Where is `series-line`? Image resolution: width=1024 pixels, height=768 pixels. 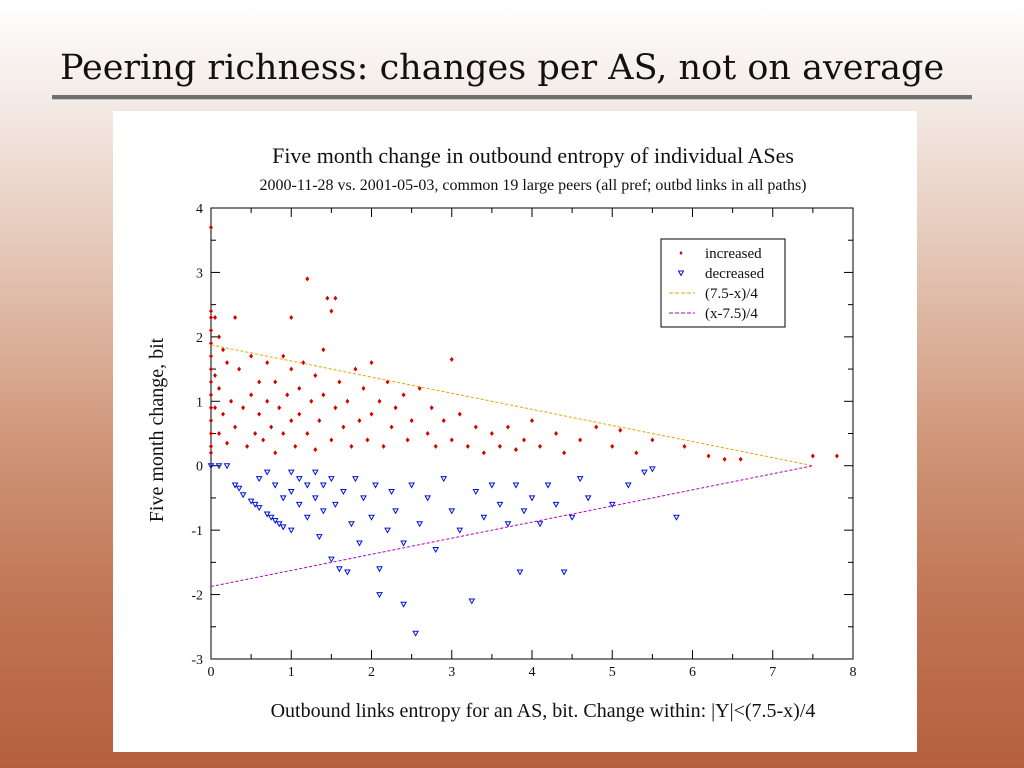 series-line is located at coordinates (511, 526).